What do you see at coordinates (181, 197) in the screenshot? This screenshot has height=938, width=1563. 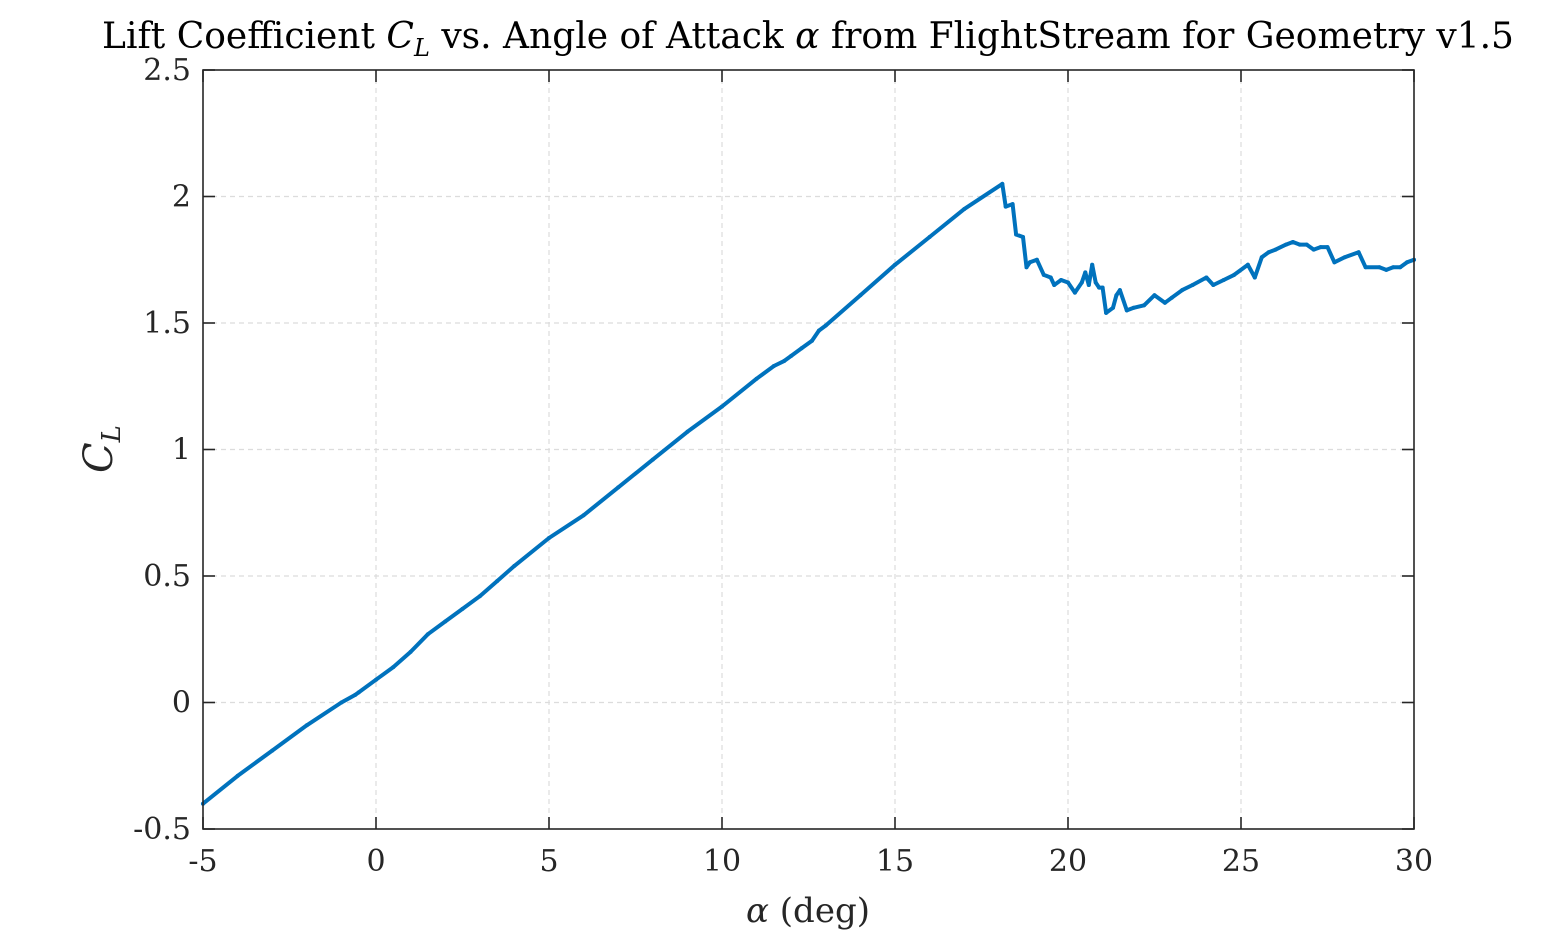 I see `y-tick-label: 2` at bounding box center [181, 197].